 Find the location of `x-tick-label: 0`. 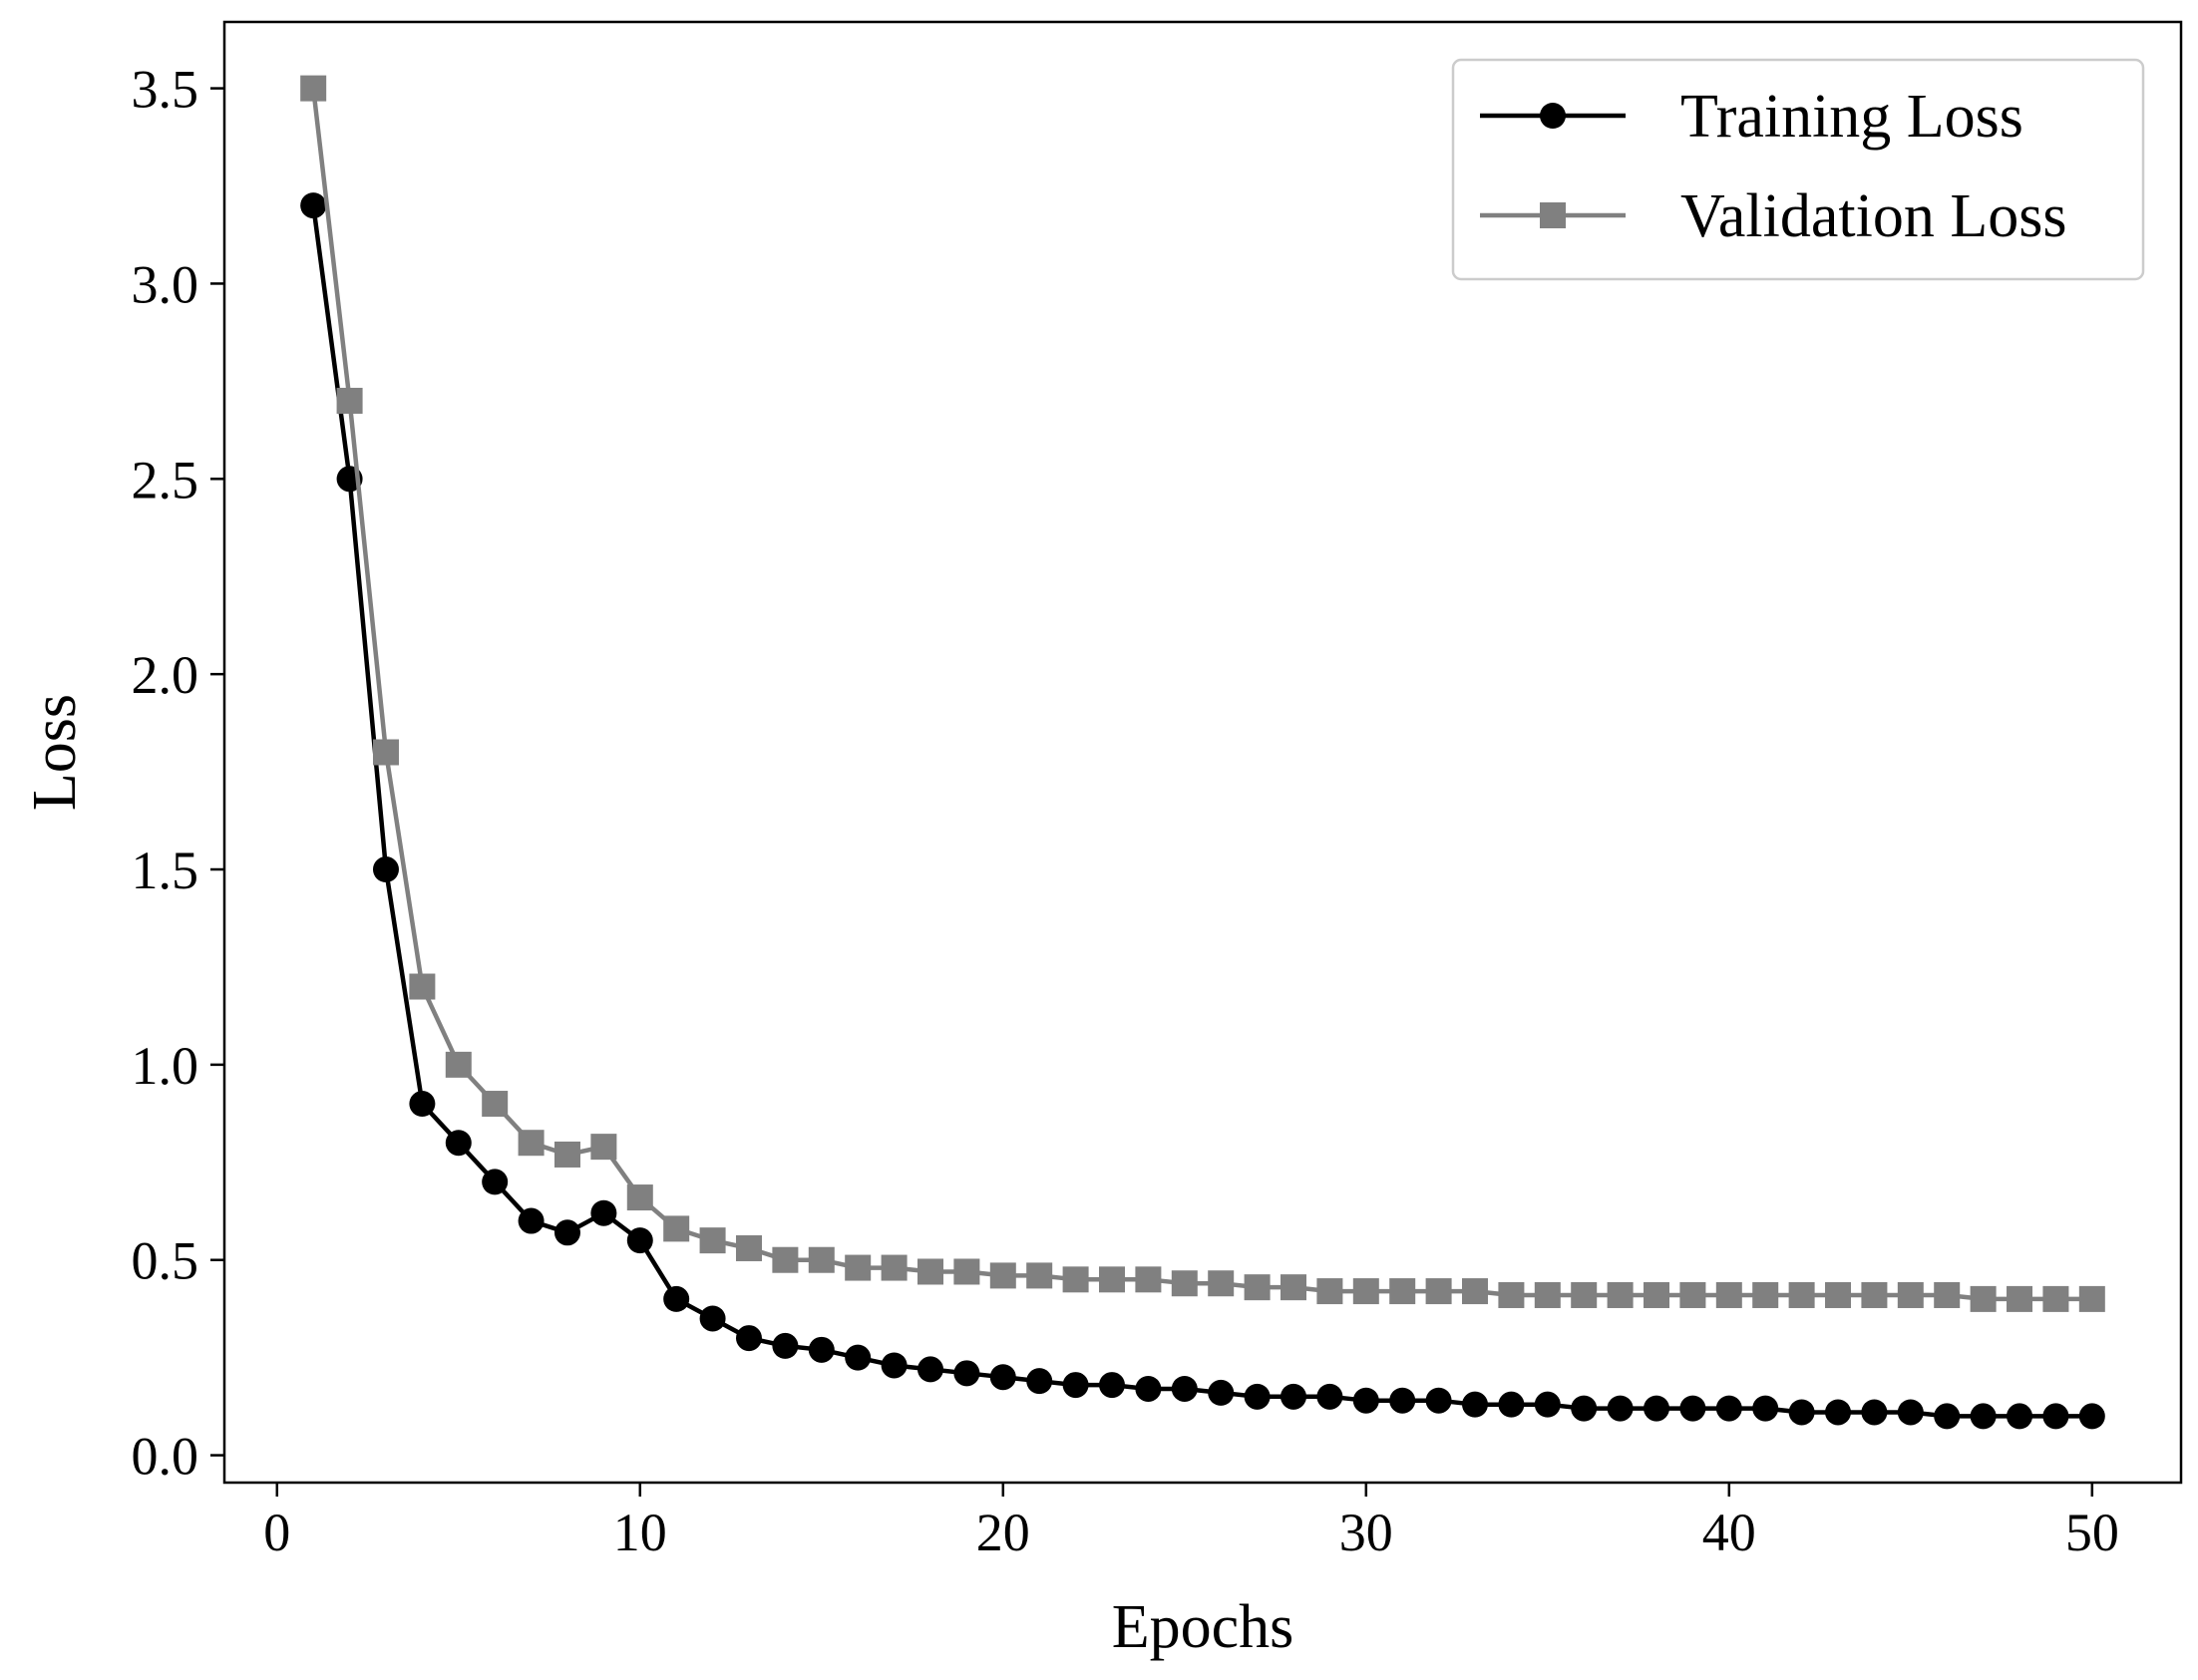

x-tick-label: 0 is located at coordinates (276, 1532).